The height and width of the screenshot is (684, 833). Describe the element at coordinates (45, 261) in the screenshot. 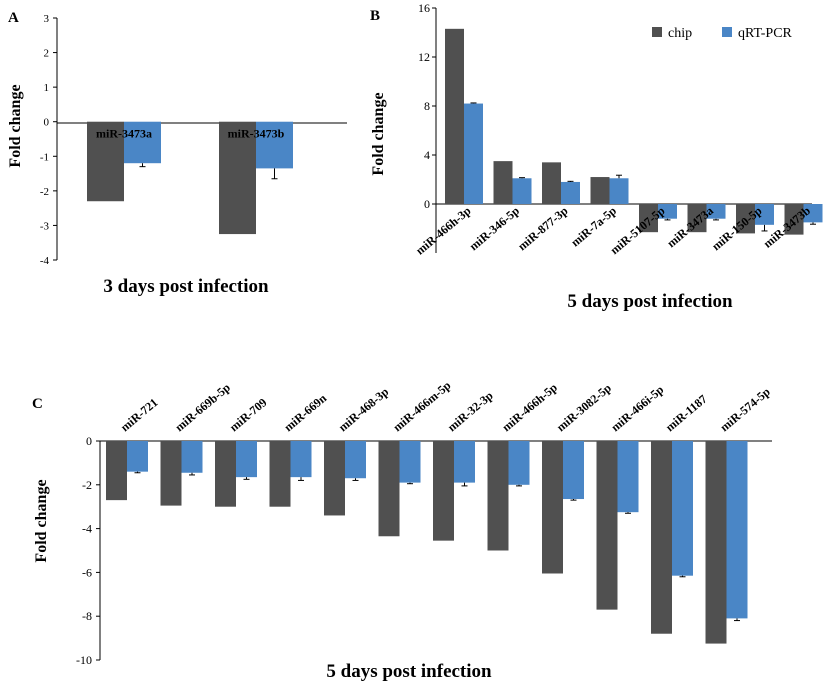

I see `panel-a-ytick-label: -4` at that location.